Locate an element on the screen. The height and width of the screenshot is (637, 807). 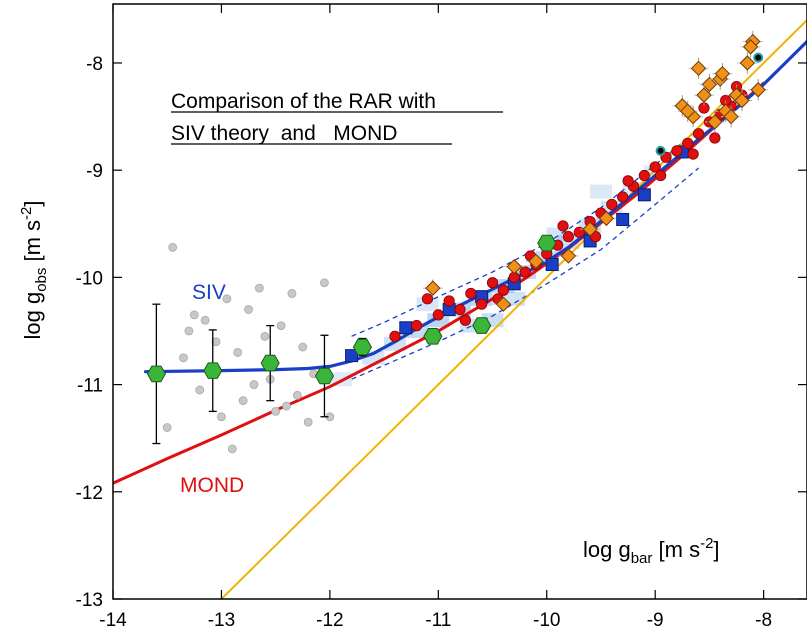
x-axis-title-sup: -2 is located at coordinates (706, 543).